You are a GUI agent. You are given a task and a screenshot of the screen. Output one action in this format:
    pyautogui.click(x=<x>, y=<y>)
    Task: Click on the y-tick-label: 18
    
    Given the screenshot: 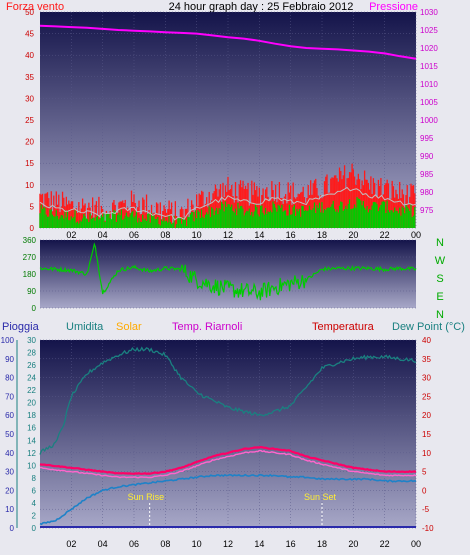 What is the action you would take?
    pyautogui.click(x=31, y=415)
    